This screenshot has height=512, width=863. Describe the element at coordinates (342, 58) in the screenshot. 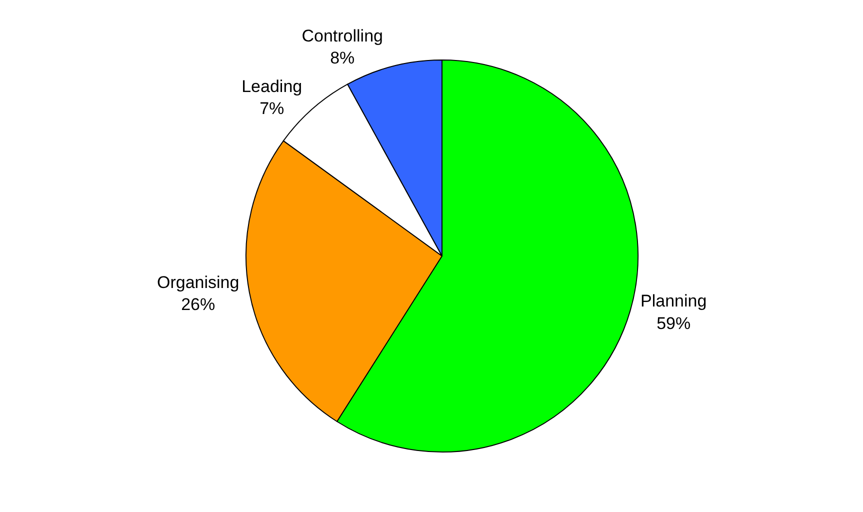

I see `data-label: 8%` at that location.